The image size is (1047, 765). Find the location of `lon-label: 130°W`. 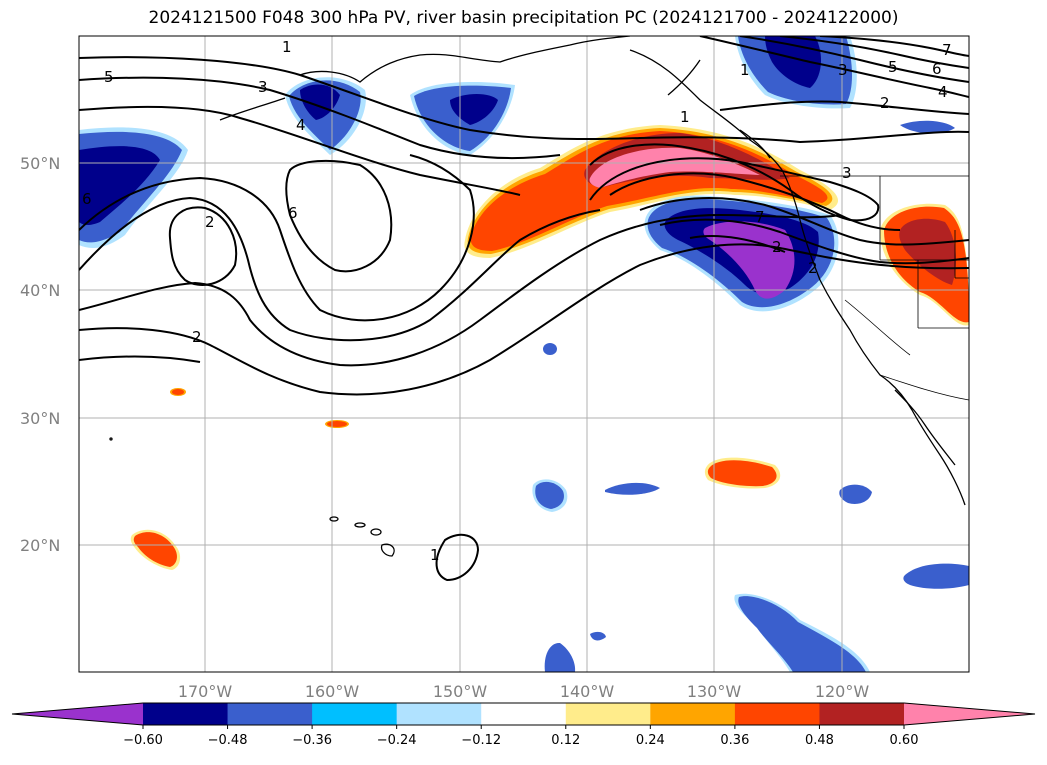

lon-label: 130°W is located at coordinates (714, 691).